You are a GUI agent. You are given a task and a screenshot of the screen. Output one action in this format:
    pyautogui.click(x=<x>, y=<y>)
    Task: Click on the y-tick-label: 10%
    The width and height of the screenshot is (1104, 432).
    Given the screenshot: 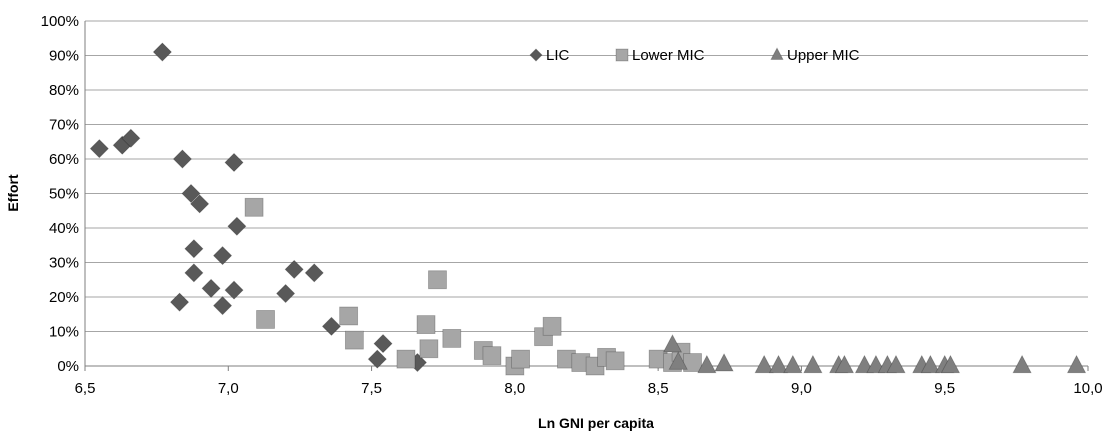 What is the action you would take?
    pyautogui.click(x=64, y=332)
    